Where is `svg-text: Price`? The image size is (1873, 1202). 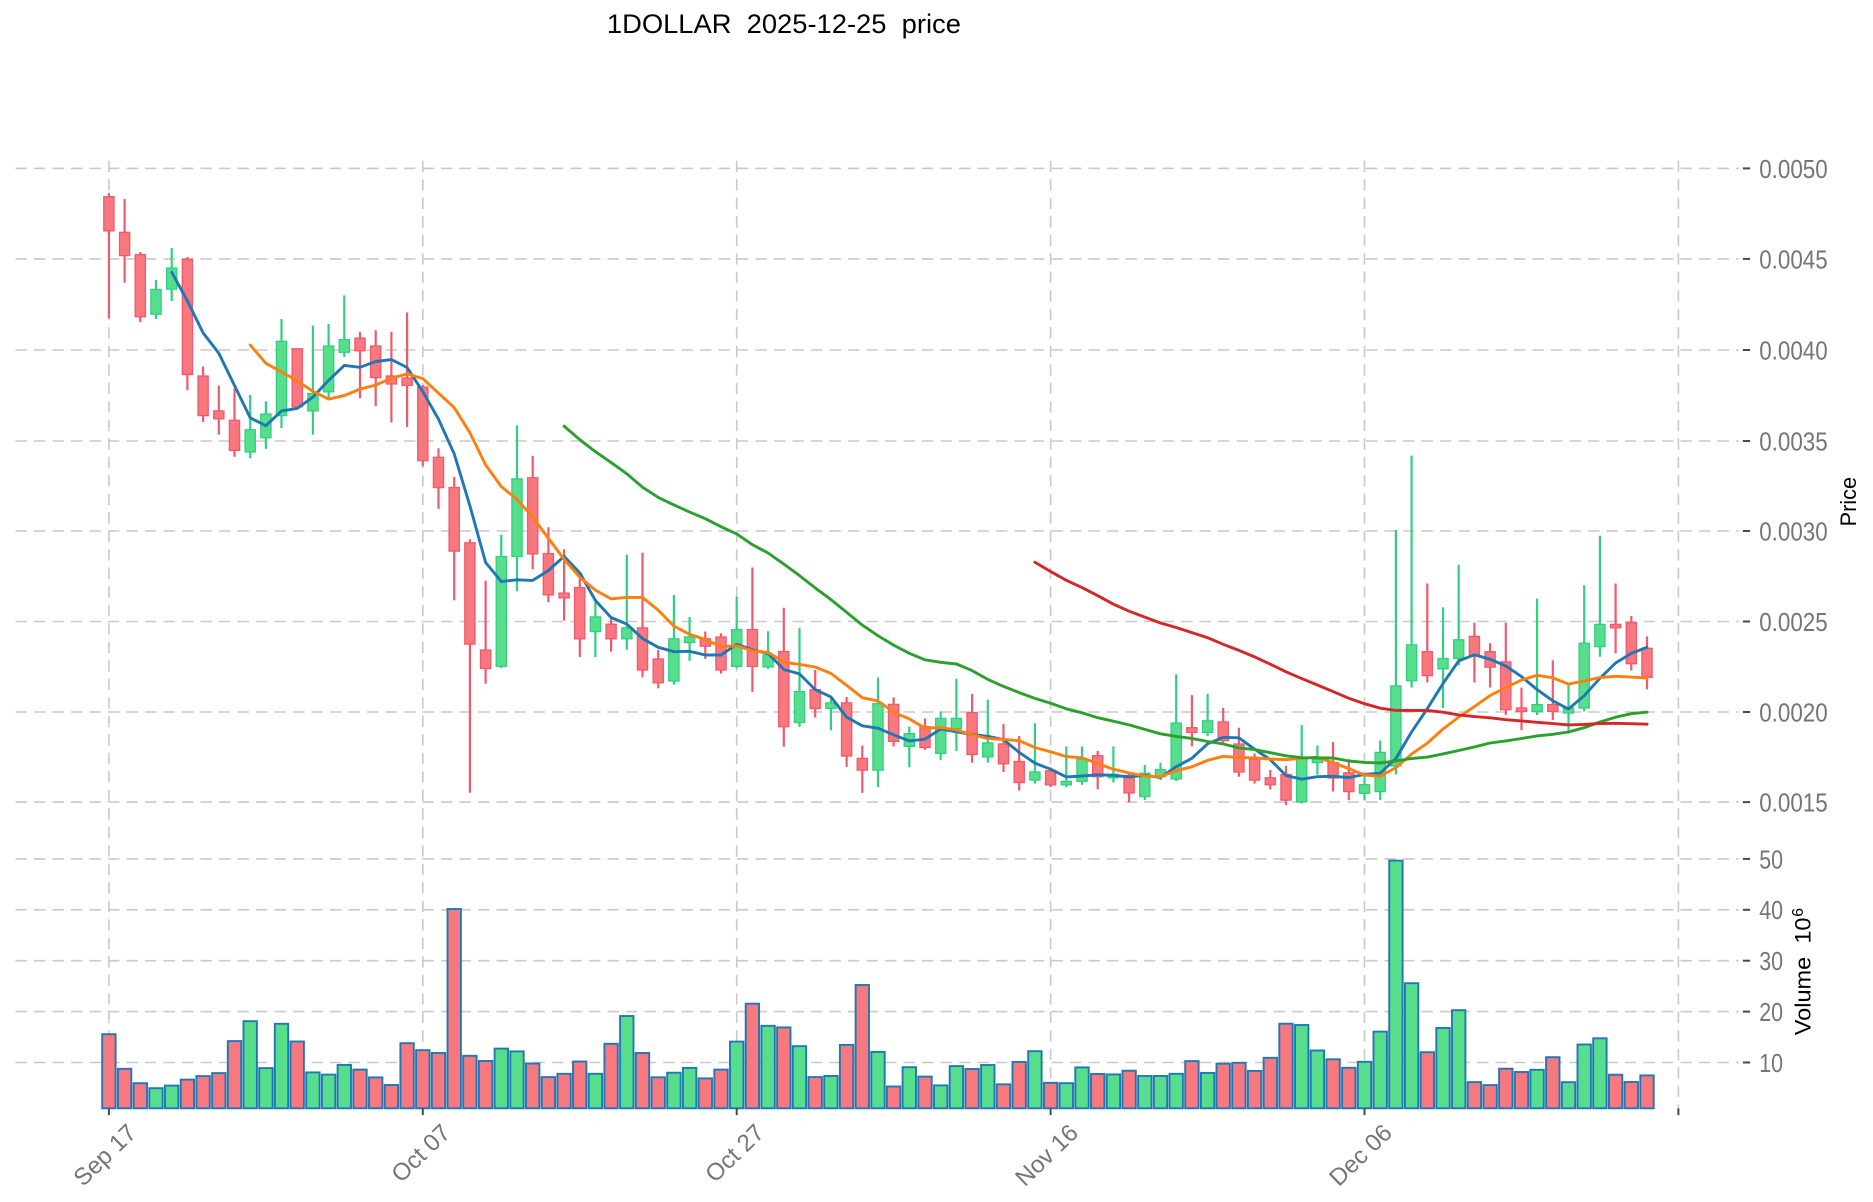
svg-text: Price is located at coordinates (1848, 501).